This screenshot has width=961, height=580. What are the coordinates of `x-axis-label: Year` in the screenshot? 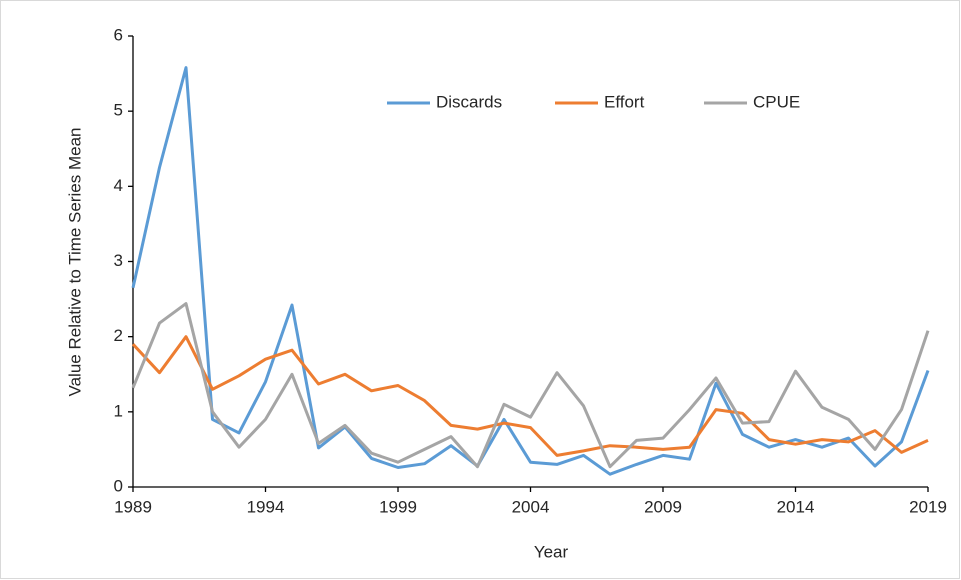 It's located at (551, 551).